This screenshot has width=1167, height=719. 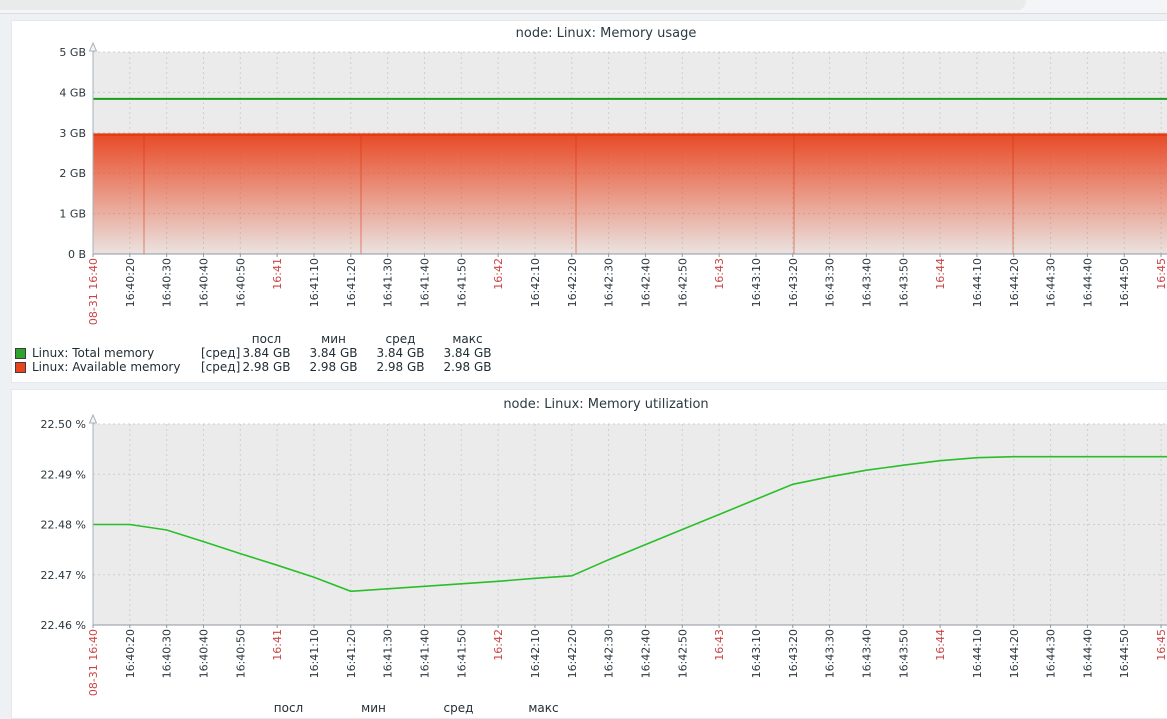 I want to click on y-axis-tick-label: 22.46 %, so click(x=63, y=625).